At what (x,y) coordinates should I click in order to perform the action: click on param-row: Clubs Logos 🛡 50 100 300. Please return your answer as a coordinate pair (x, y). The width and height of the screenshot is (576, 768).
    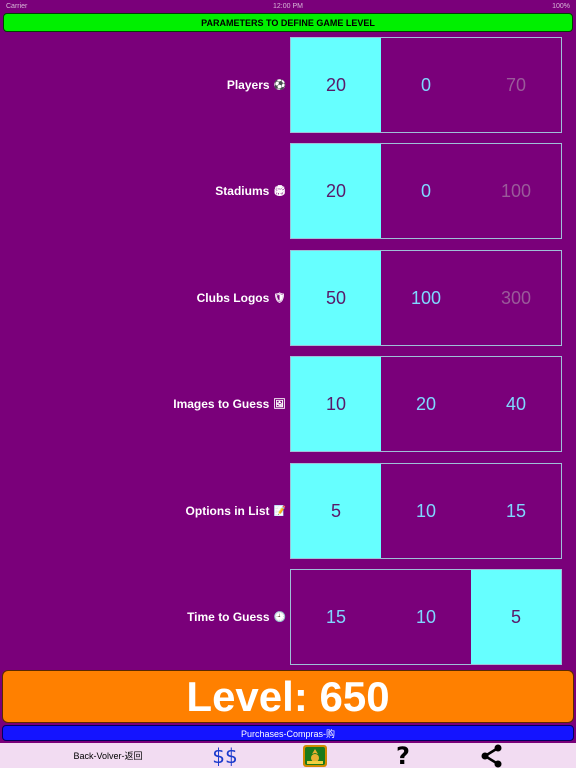
    Looking at the image, I should click on (288, 298).